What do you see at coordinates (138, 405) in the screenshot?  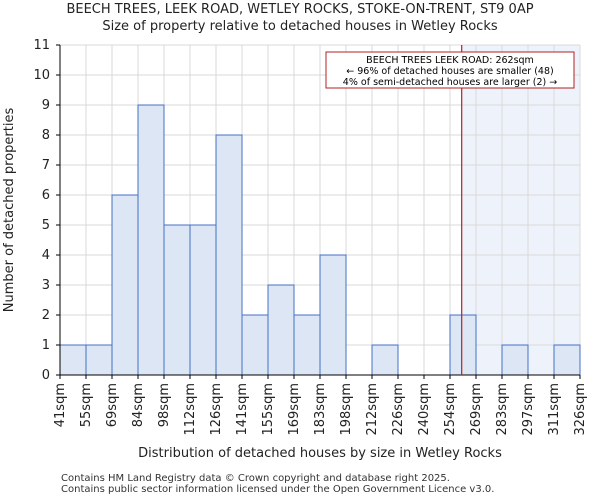 I see `x-tick-label: 84sqm` at bounding box center [138, 405].